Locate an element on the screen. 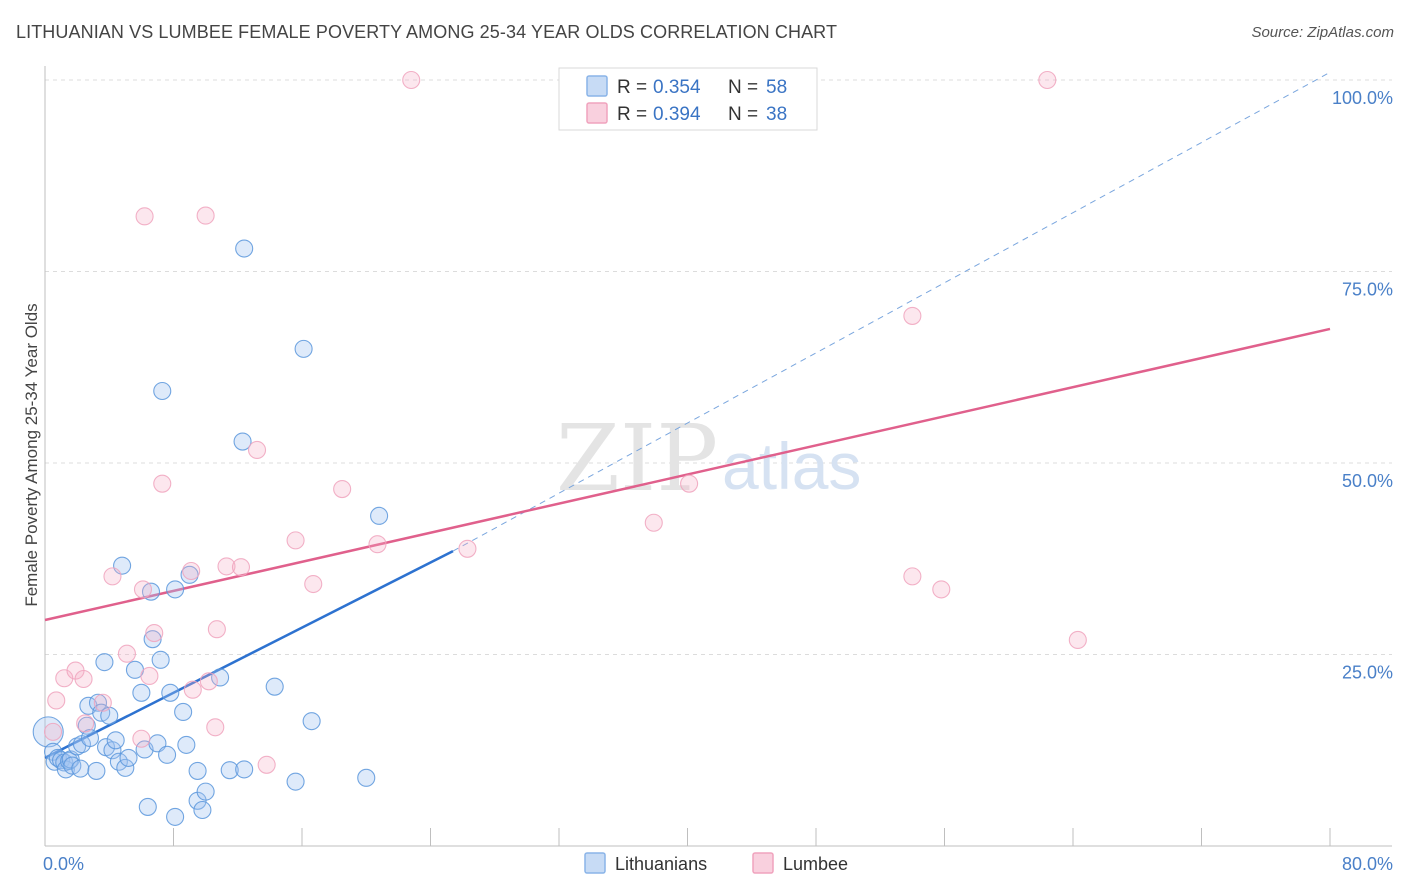 The image size is (1406, 892). bottom-legend-swatch-lithuanians is located at coordinates (595, 863).